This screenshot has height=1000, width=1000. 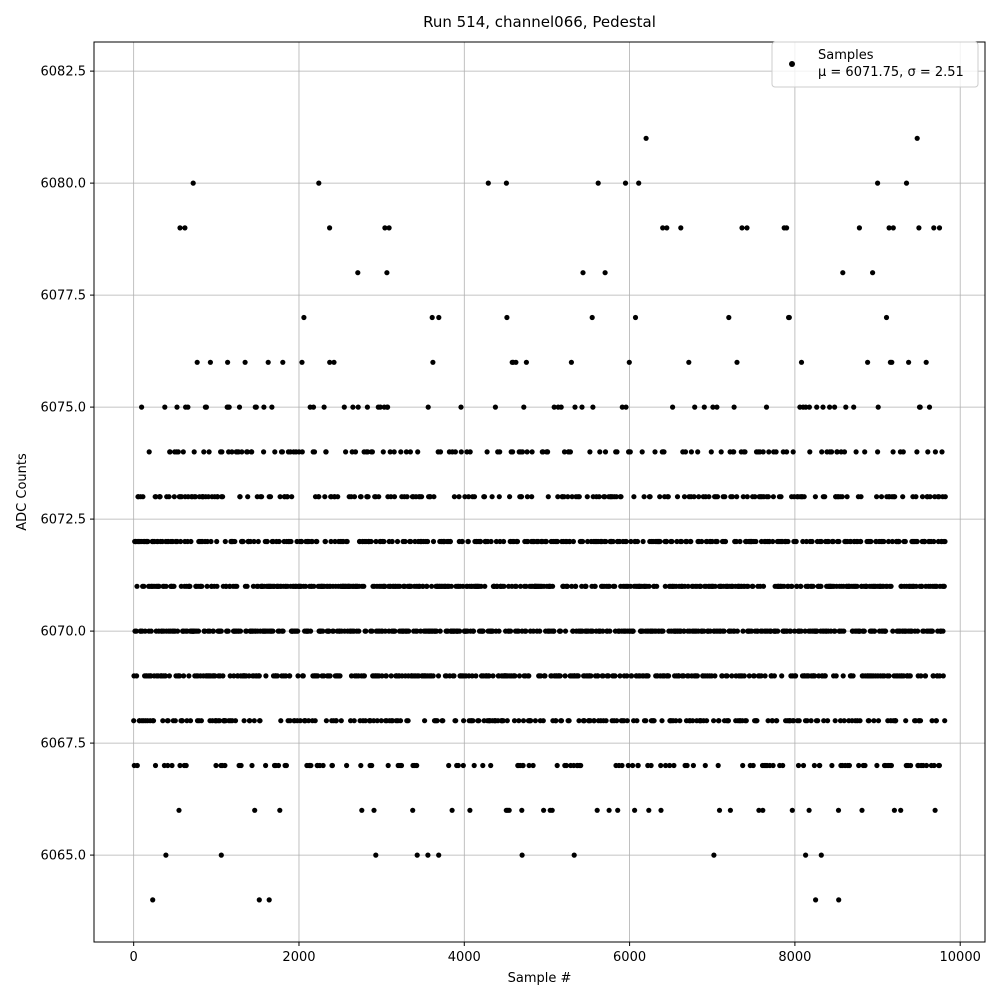 What do you see at coordinates (64, 408) in the screenshot?
I see `y-tick-label: 6075.0` at bounding box center [64, 408].